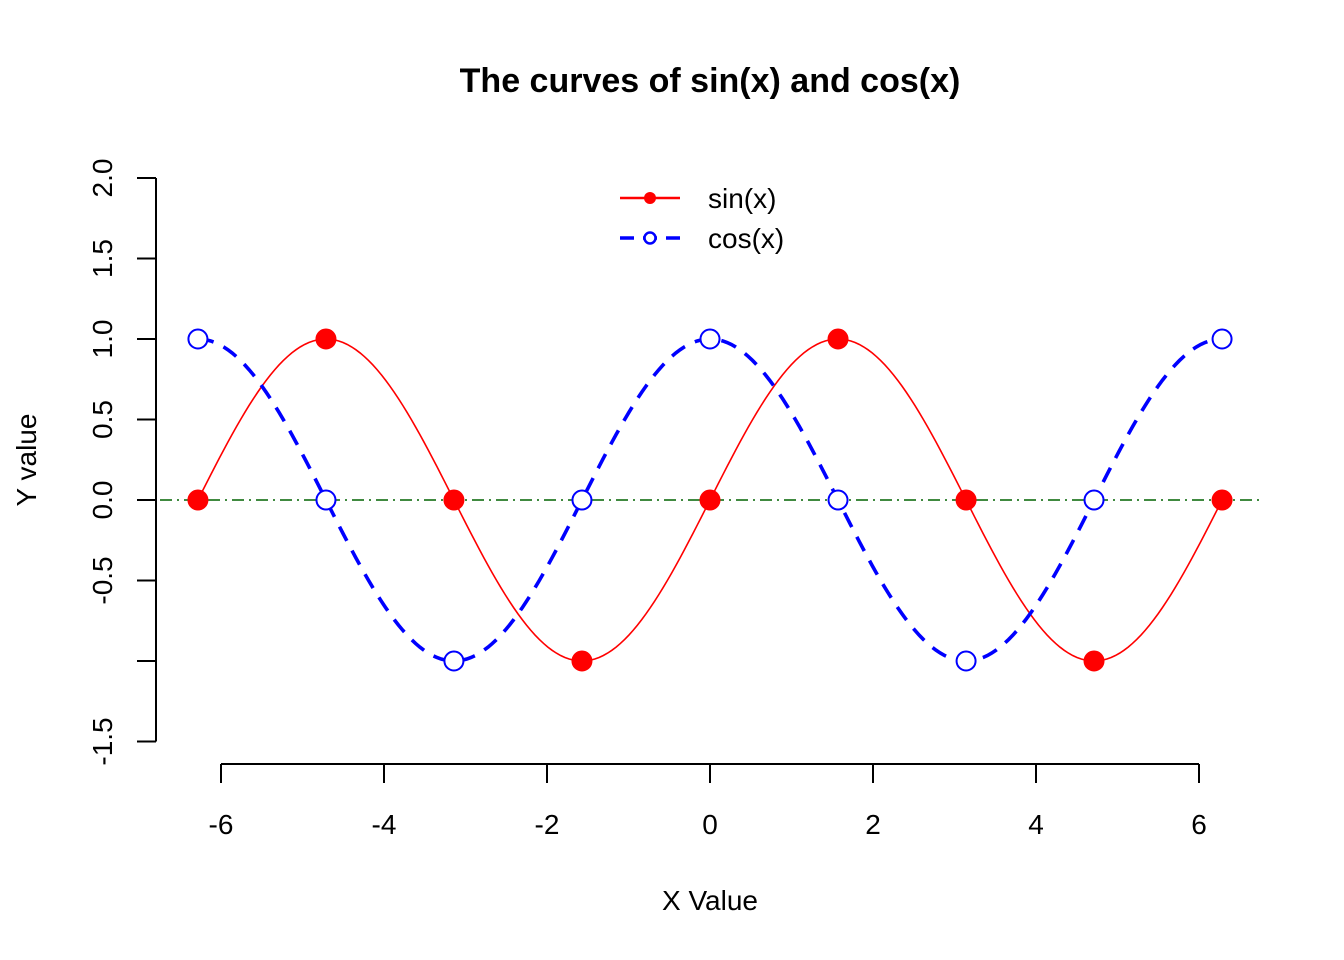 This screenshot has width=1344, height=960. I want to click on y-tick-label: 1.5, so click(102, 258).